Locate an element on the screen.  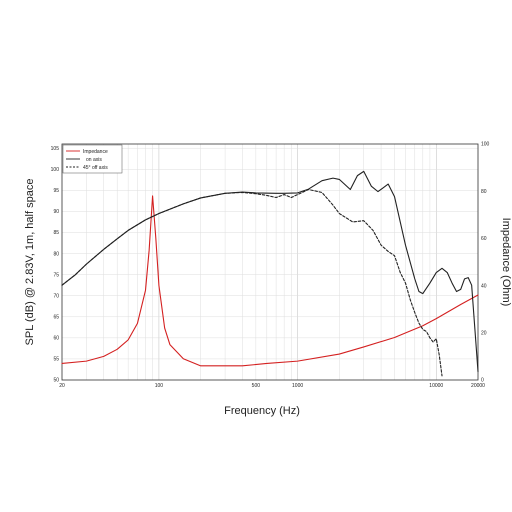
y-right-tick-labels: 0 20 40 60 80 100 is located at coordinates (485, 263).